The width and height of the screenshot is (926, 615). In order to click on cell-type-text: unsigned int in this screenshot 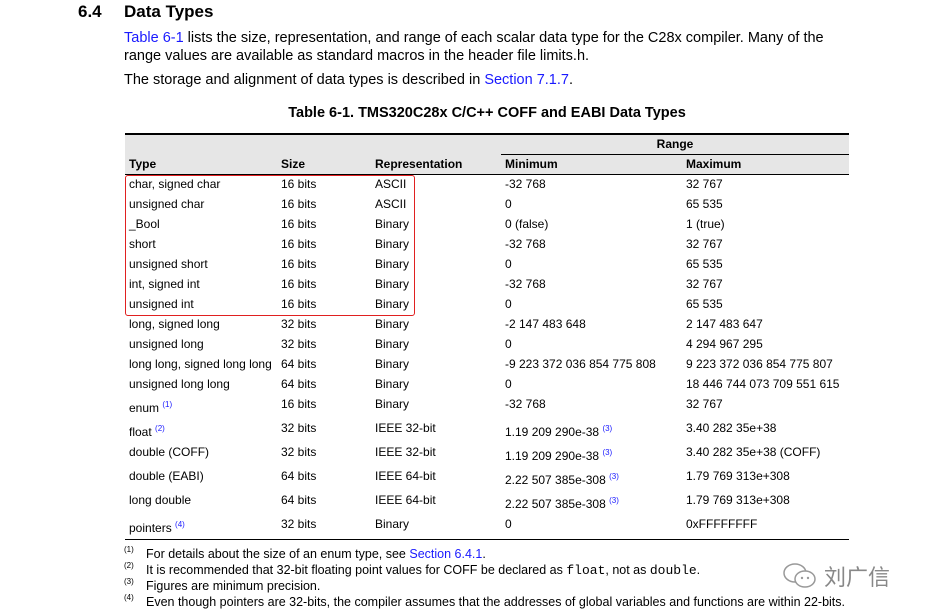, I will do `click(161, 304)`.